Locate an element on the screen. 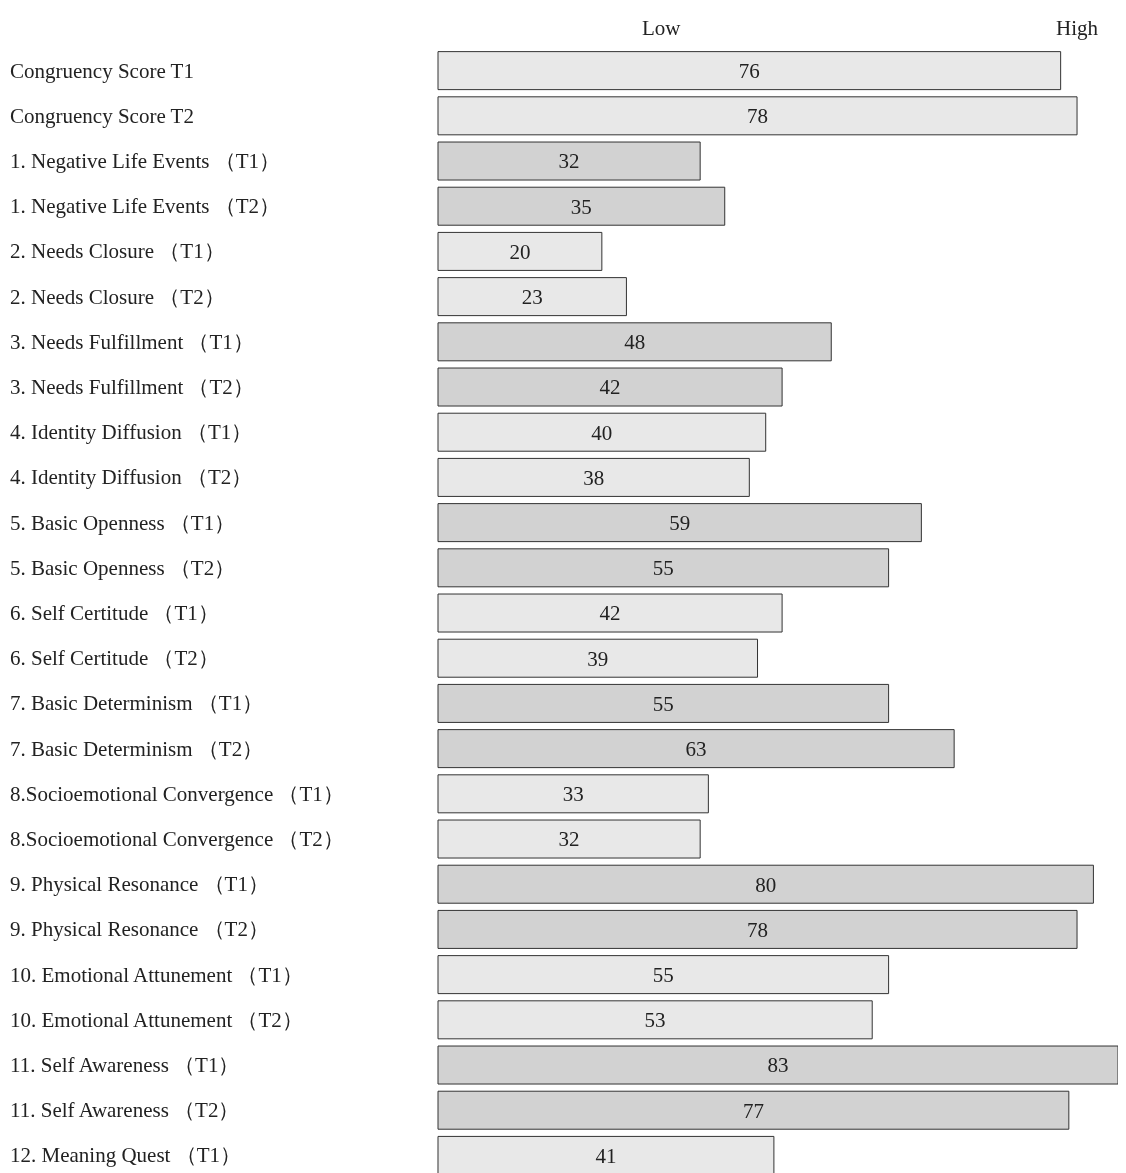 The height and width of the screenshot is (1173, 1126). data-label: 23 is located at coordinates (532, 297).